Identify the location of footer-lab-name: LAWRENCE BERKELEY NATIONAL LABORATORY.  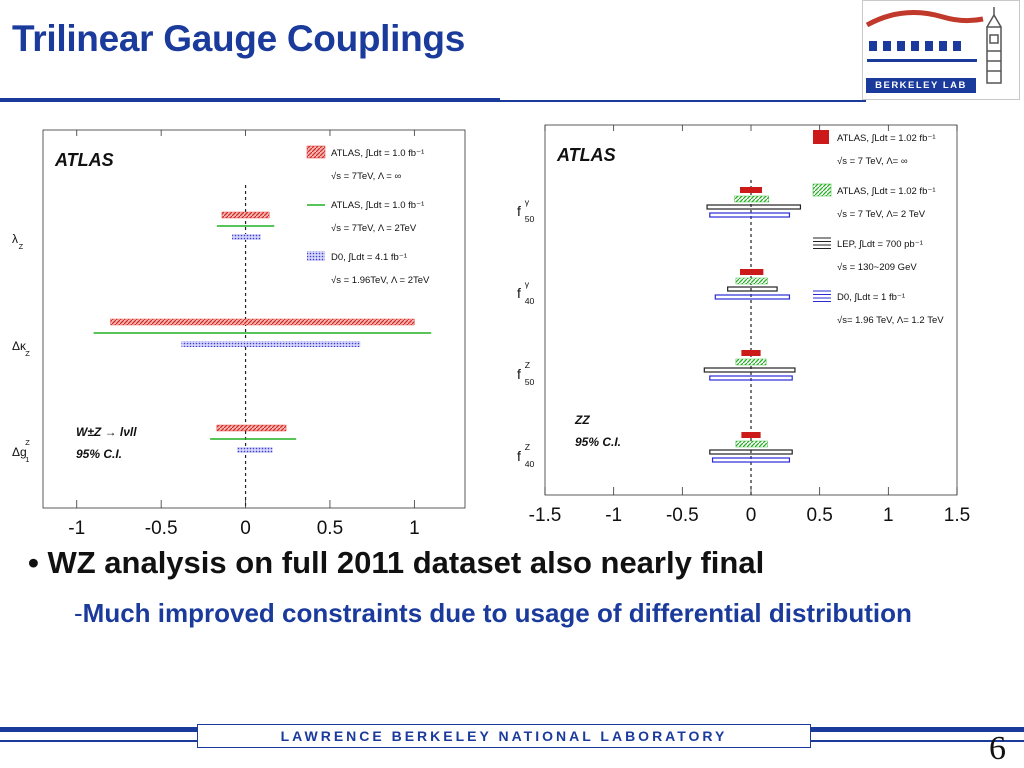
(504, 736).